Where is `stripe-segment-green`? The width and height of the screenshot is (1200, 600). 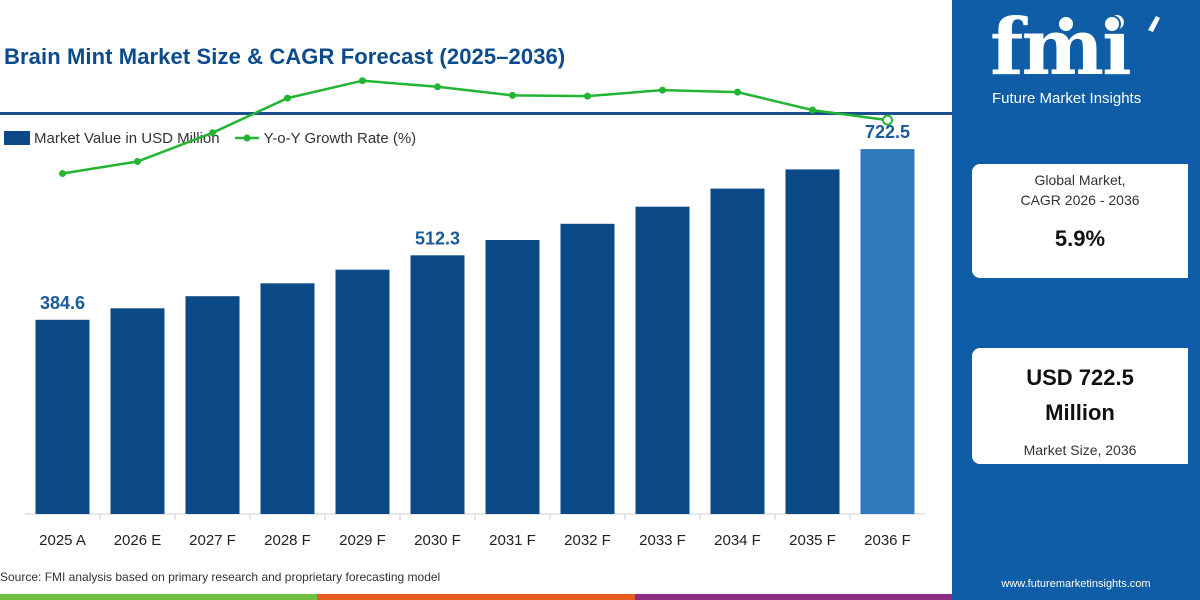 stripe-segment-green is located at coordinates (159, 597).